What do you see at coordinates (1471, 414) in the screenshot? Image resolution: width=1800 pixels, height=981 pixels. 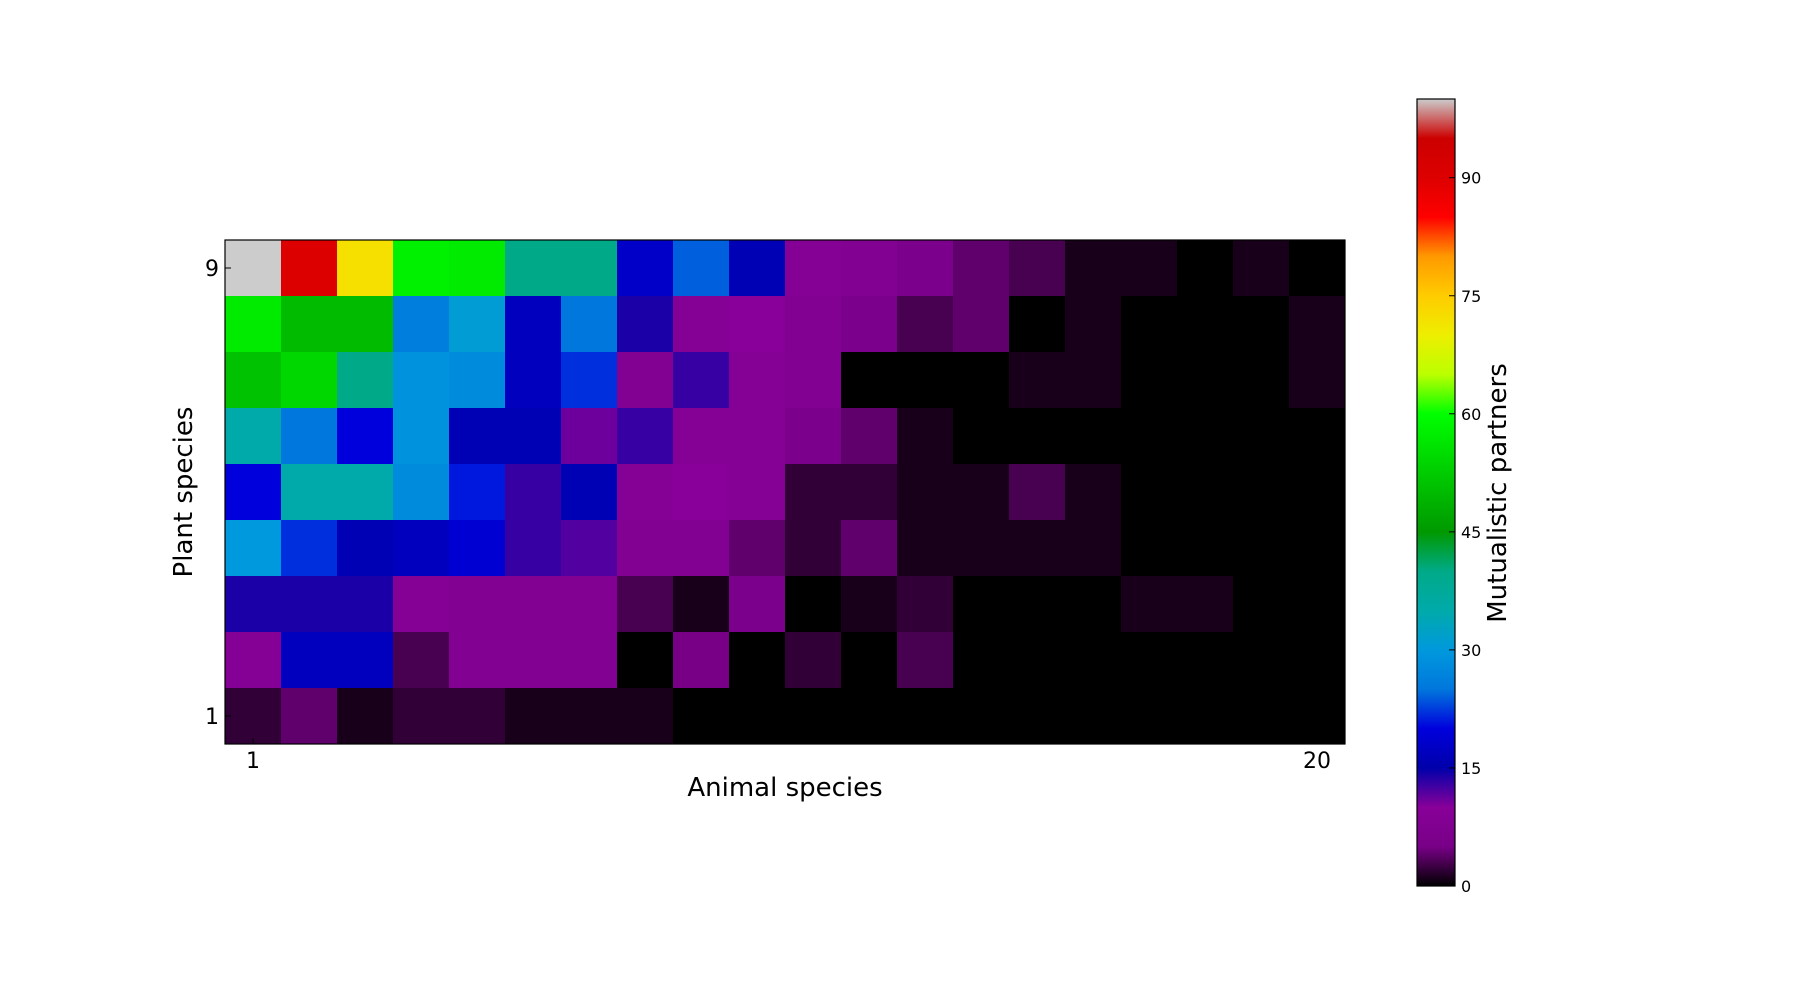 I see `colorbar-tick-label: 60` at bounding box center [1471, 414].